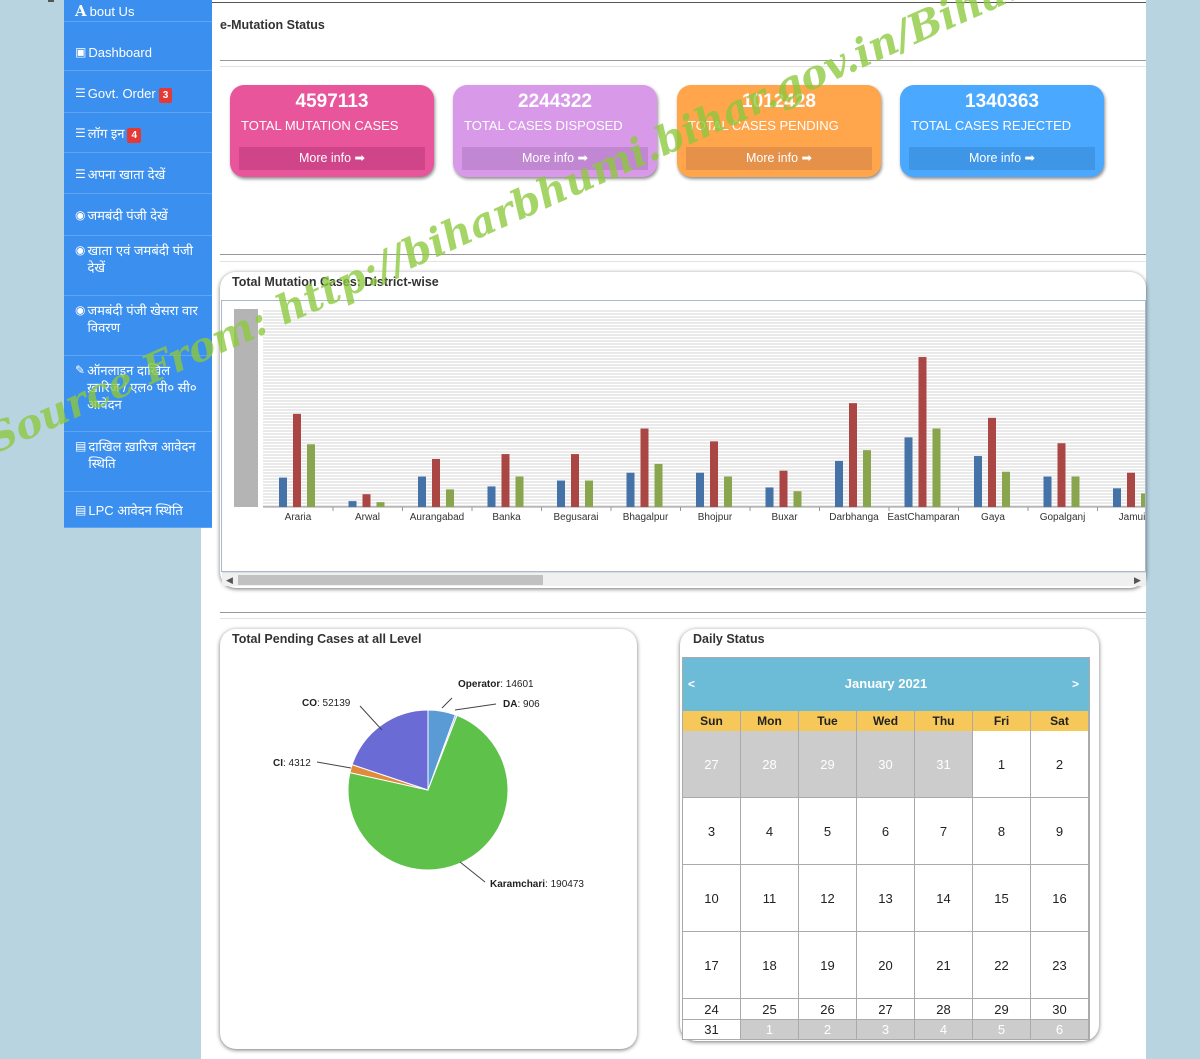  What do you see at coordinates (712, 965) in the screenshot?
I see `calendar-day: 17` at bounding box center [712, 965].